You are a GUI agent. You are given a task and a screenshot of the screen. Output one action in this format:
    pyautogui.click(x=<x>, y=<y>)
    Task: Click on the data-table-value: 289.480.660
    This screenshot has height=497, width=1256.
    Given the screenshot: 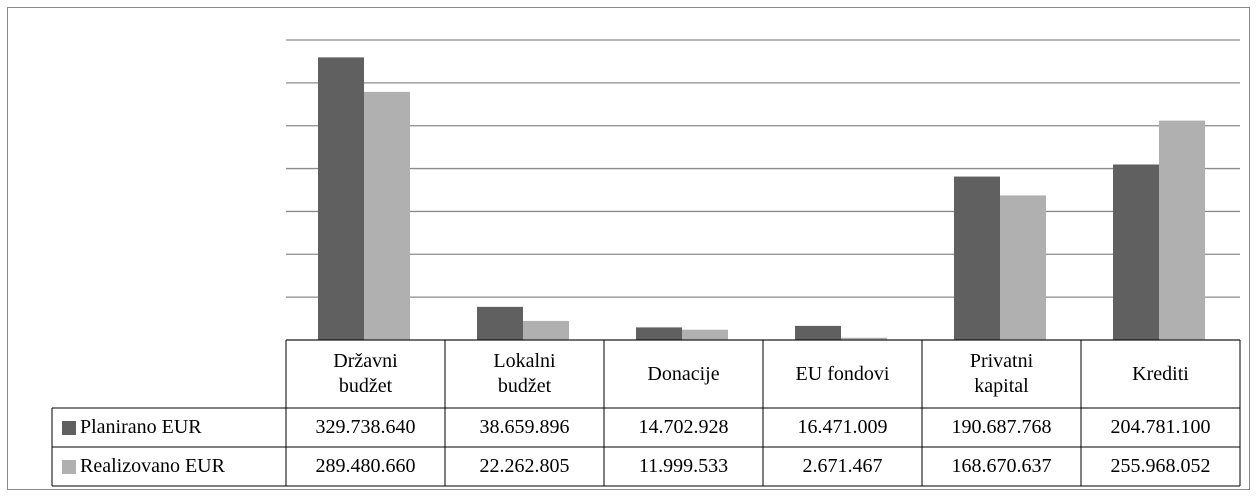 What is the action you would take?
    pyautogui.click(x=365, y=466)
    